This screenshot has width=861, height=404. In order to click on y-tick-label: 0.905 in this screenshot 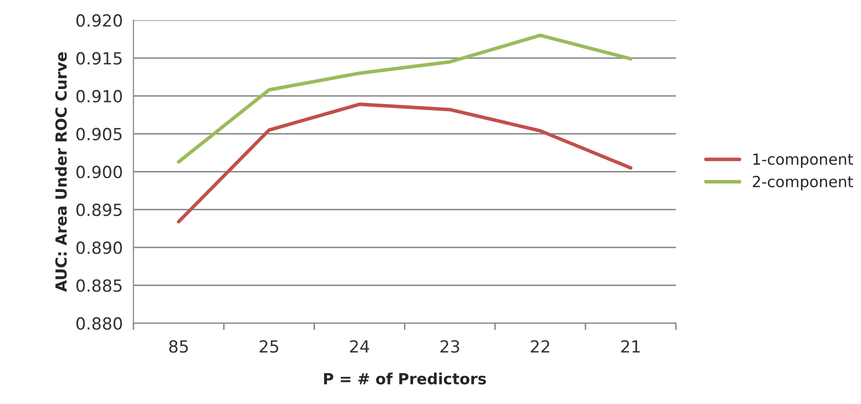, I will do `click(99, 134)`.